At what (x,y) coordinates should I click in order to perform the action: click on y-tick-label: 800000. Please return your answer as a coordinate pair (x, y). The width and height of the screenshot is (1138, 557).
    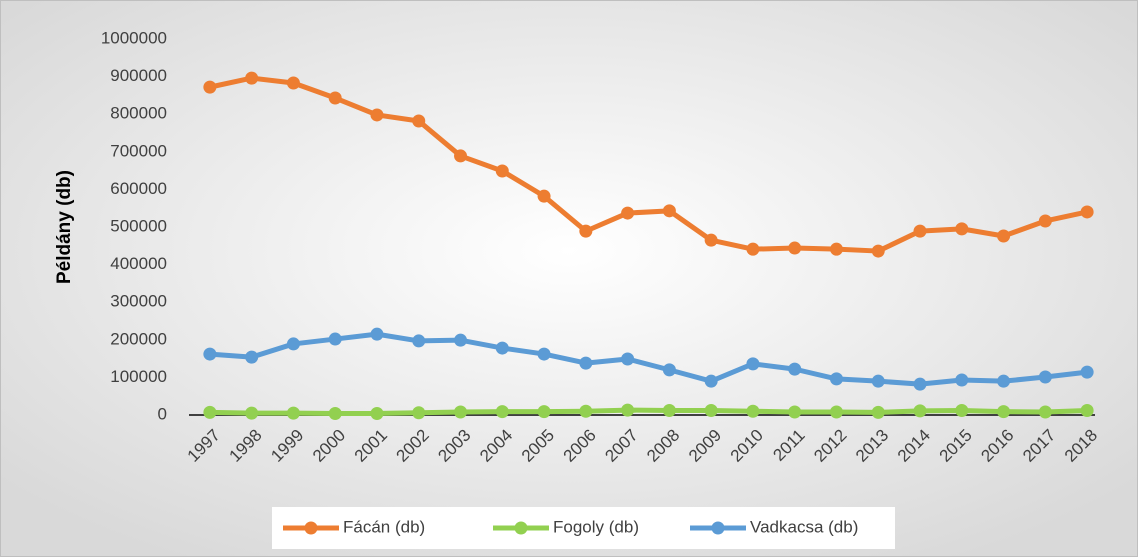
    Looking at the image, I should click on (138, 113).